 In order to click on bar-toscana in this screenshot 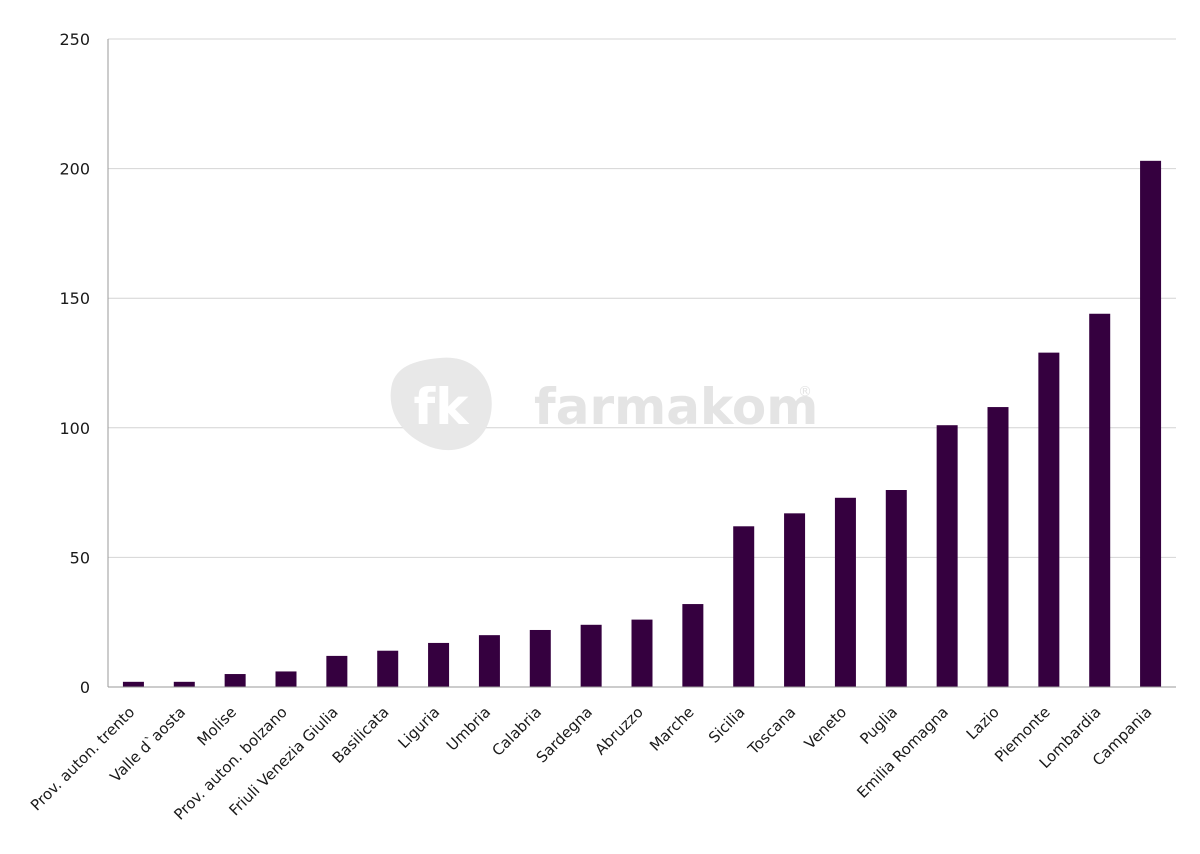, I will do `click(795, 600)`.